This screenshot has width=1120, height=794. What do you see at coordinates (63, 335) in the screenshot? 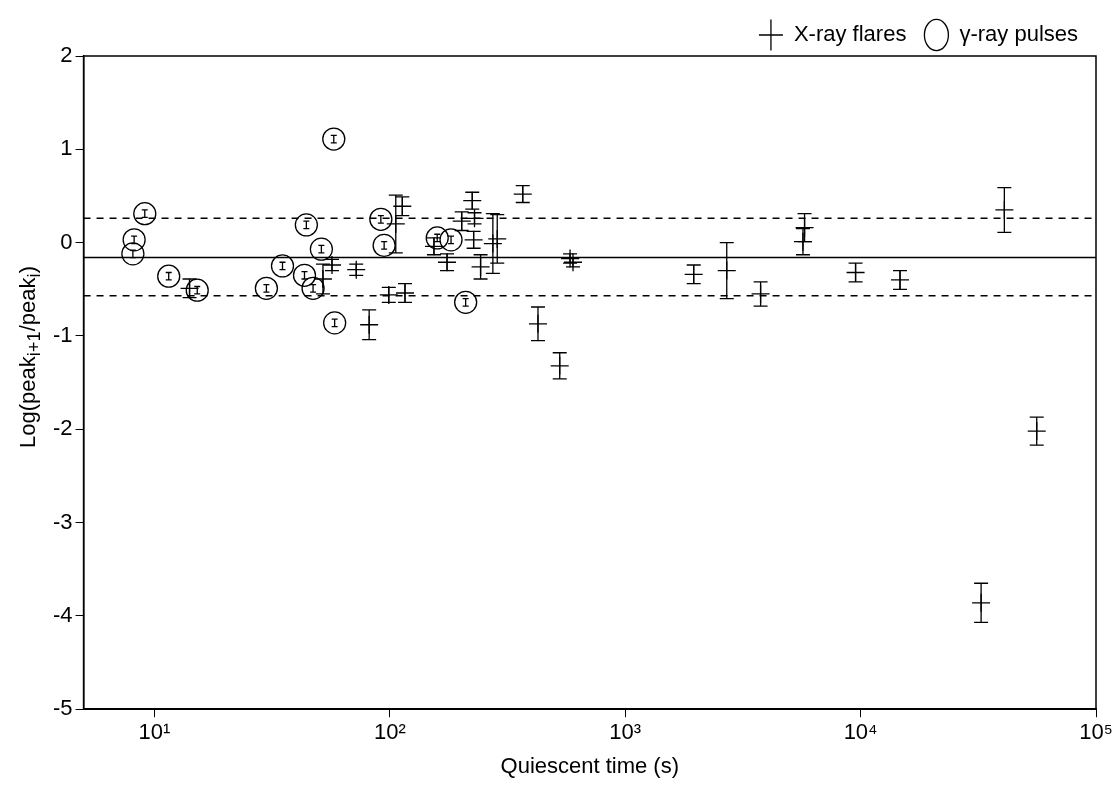
I see `y-tick-label: -1` at bounding box center [63, 335].